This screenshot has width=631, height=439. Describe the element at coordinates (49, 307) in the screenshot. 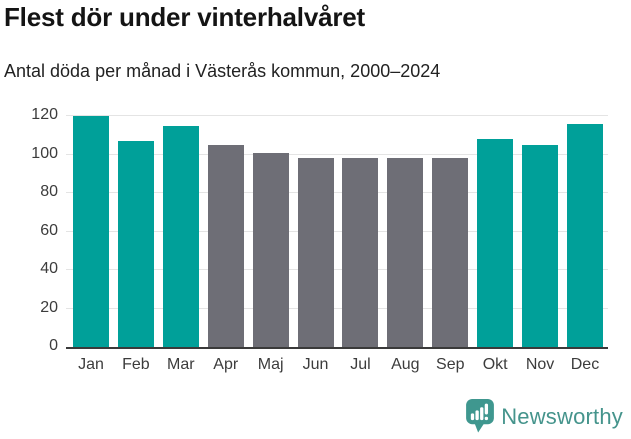

I see `y-tick-label-20: 20` at that location.